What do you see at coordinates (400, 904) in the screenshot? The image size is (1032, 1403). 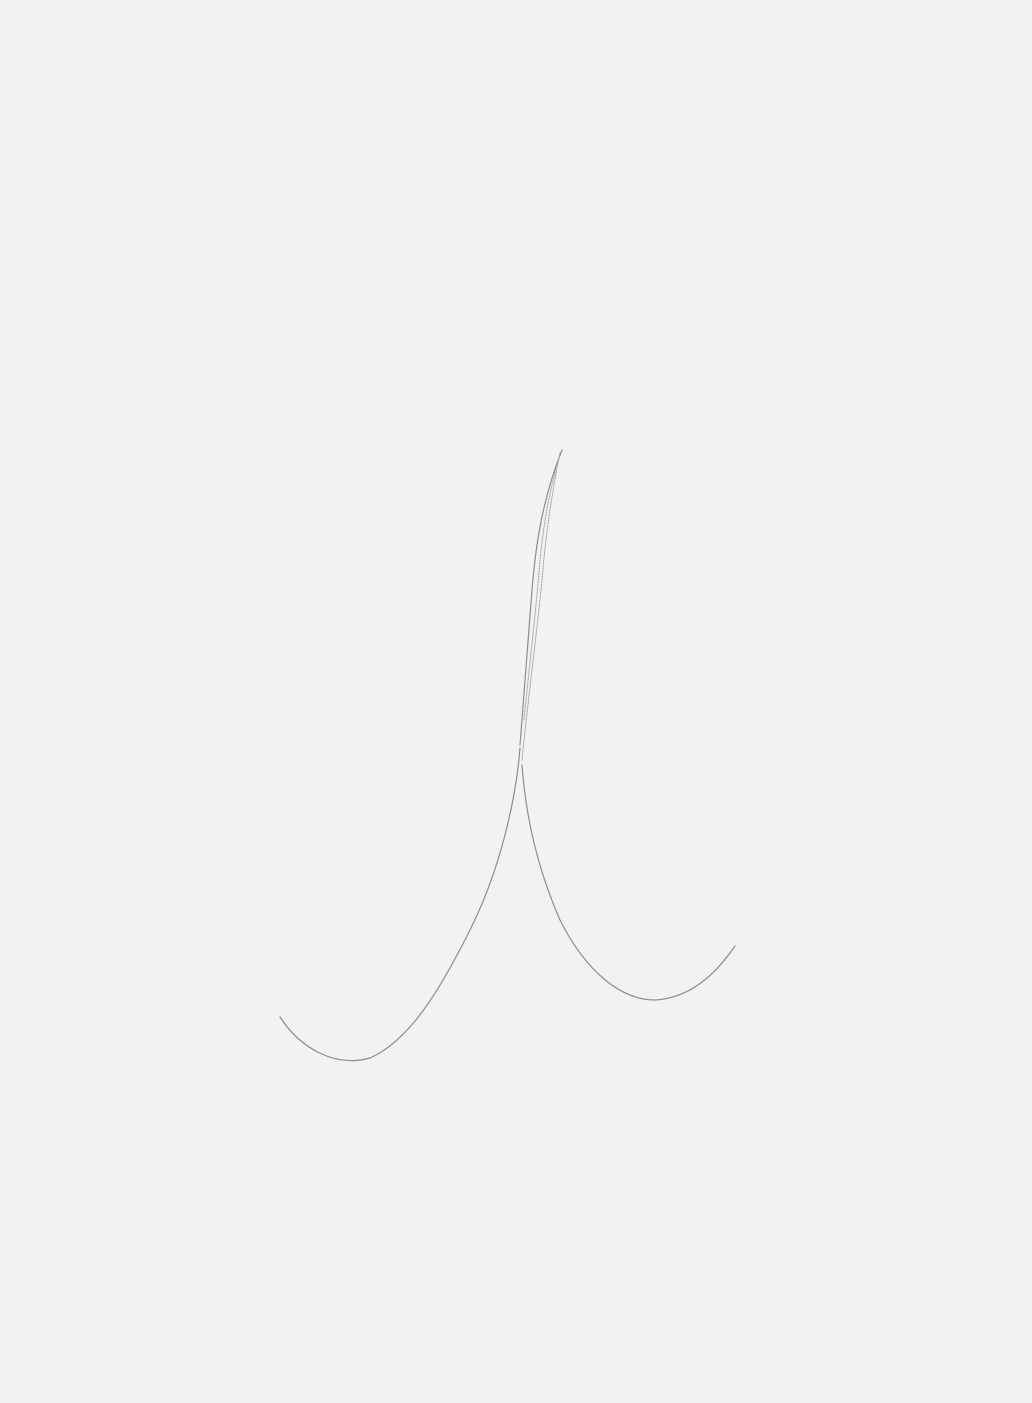 I see `left-branch-curve` at bounding box center [400, 904].